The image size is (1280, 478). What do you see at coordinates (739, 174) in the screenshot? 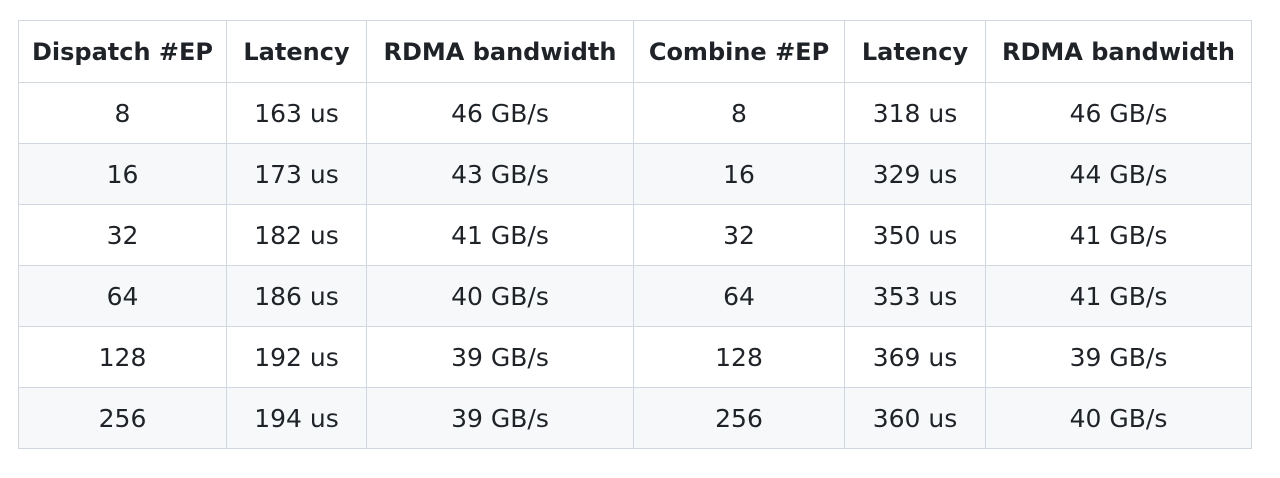
I see `cell-combine-ep: 16` at bounding box center [739, 174].